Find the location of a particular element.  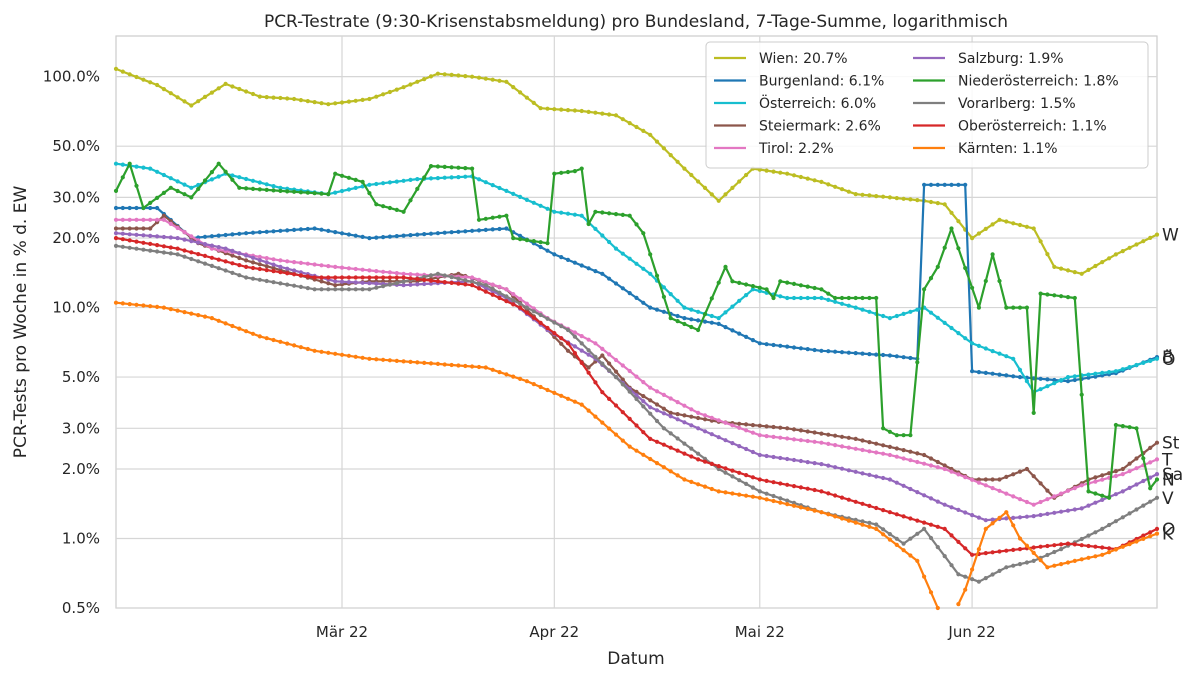

legend-box is located at coordinates (927, 105).